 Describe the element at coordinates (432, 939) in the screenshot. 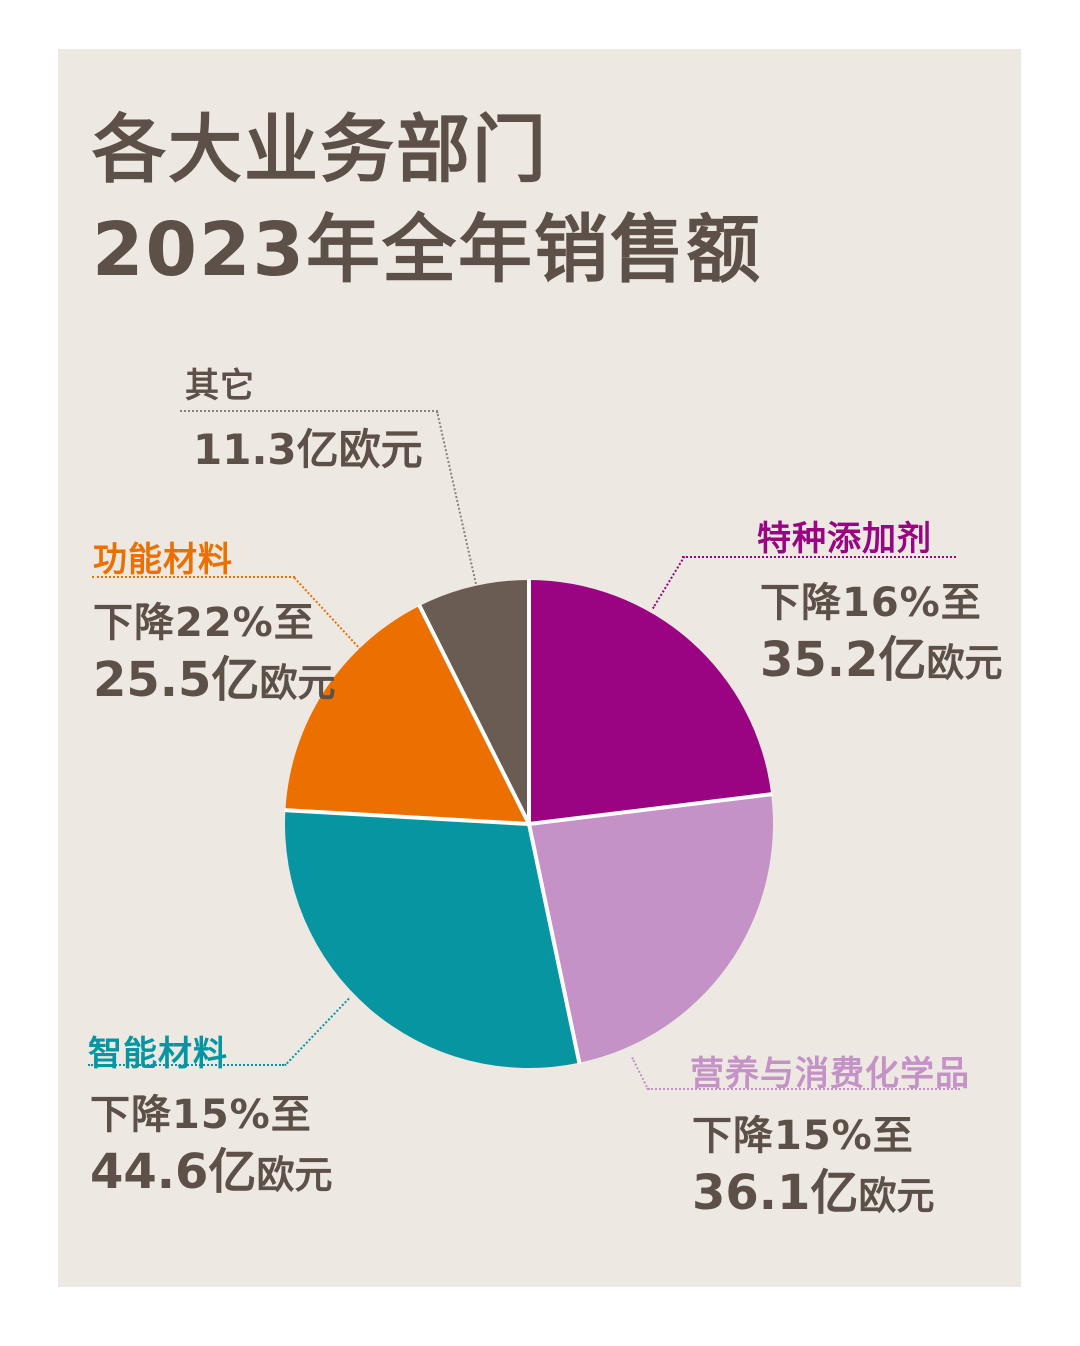

I see `pie-slice-智能材料` at that location.